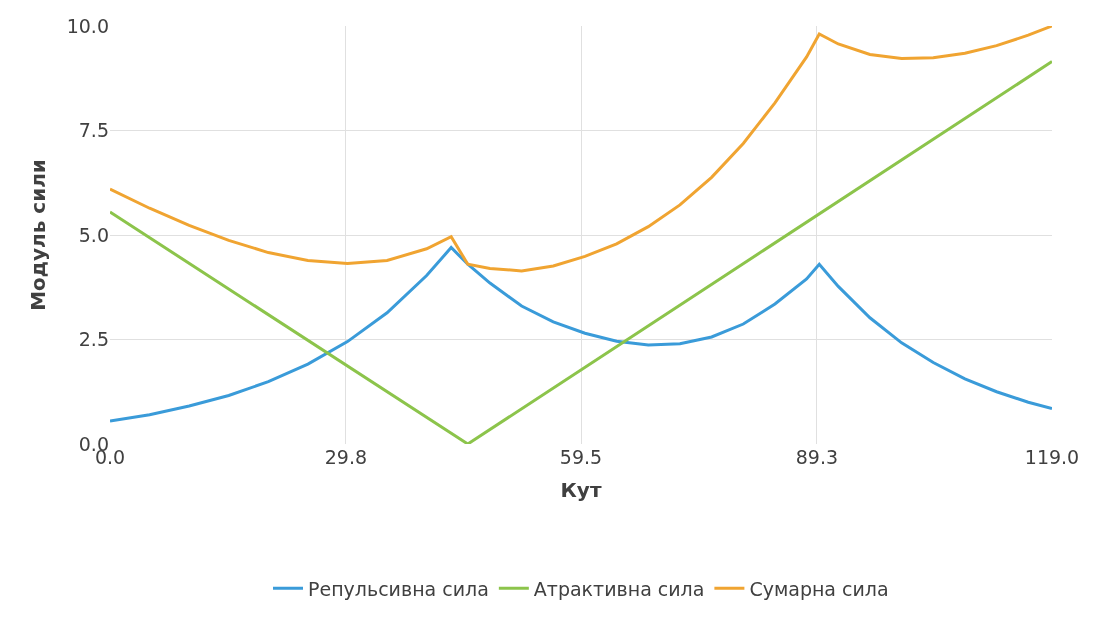  What do you see at coordinates (93, 130) in the screenshot?
I see `y-tick-label: 7.5` at bounding box center [93, 130].